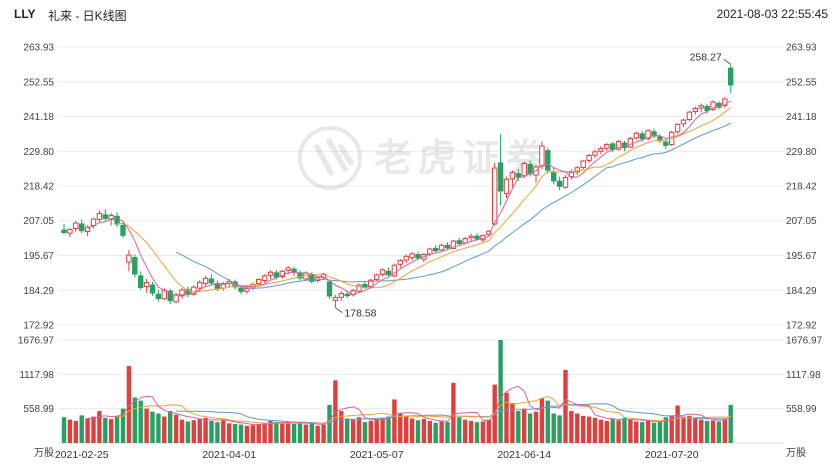 The height and width of the screenshot is (470, 840). What do you see at coordinates (330, 158) in the screenshot?
I see `tiger-logo-icon` at bounding box center [330, 158].